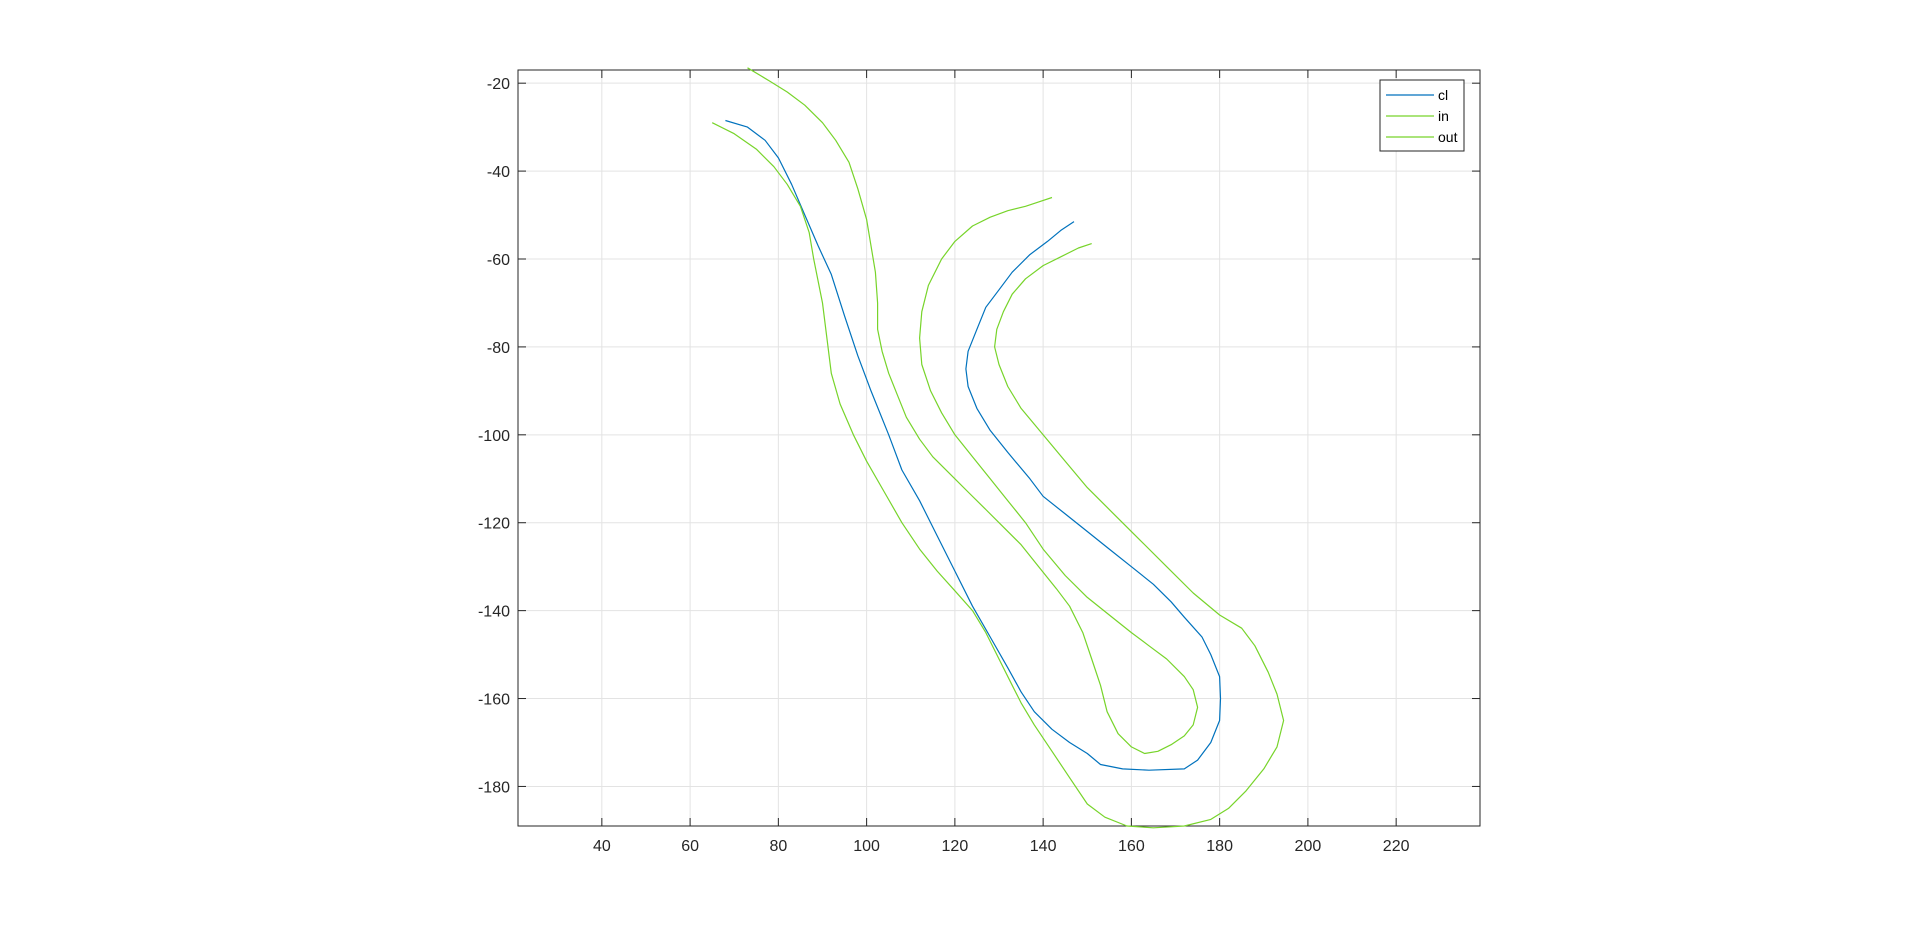 This screenshot has width=1920, height=926. What do you see at coordinates (494, 700) in the screenshot?
I see `y-tick-label: -160` at bounding box center [494, 700].